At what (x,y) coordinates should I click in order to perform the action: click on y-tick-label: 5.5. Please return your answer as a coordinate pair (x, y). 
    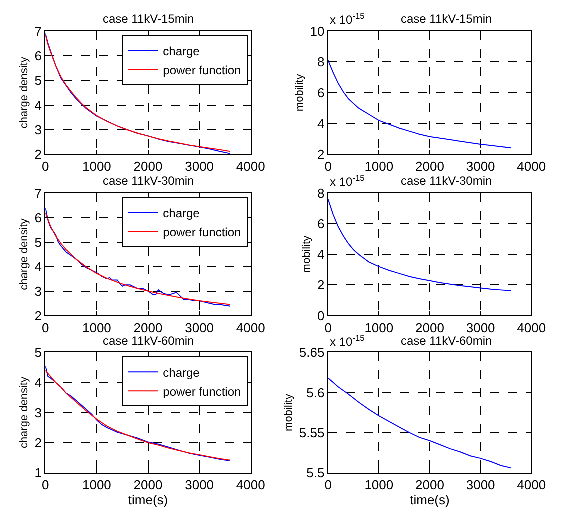
    Looking at the image, I should click on (315, 473).